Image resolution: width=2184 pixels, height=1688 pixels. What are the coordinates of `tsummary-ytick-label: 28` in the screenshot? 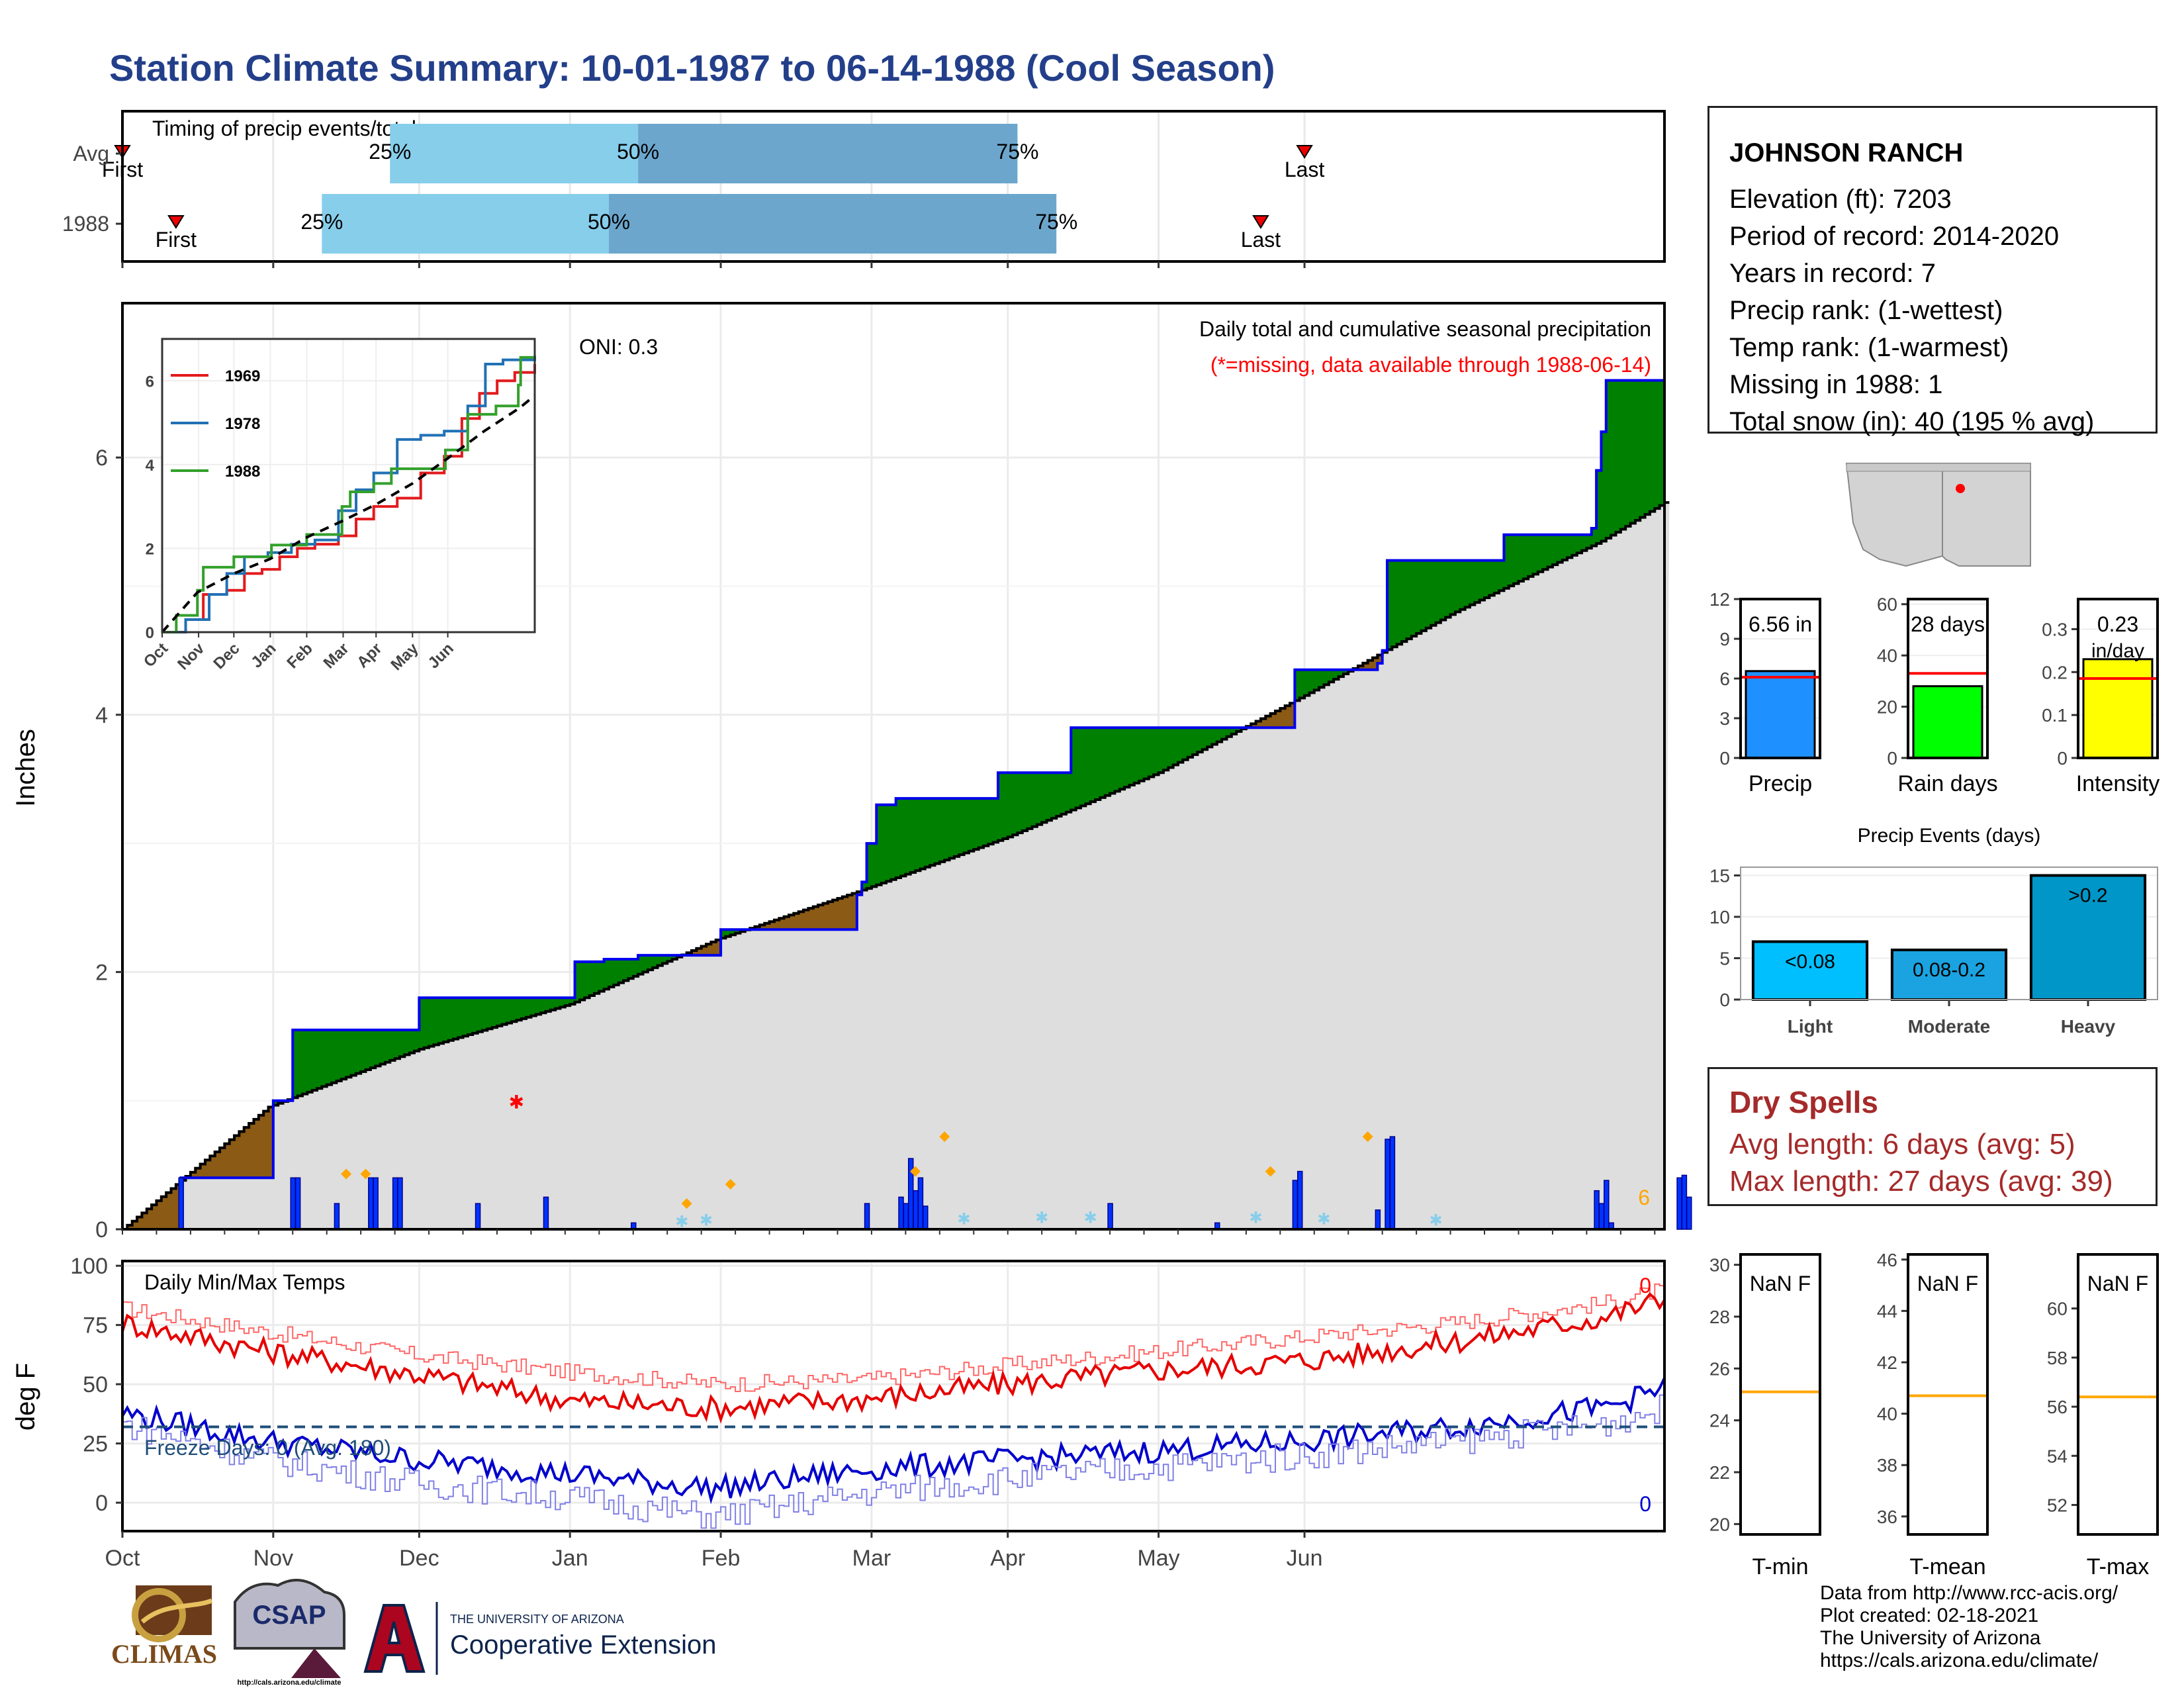 It's located at (1720, 1317).